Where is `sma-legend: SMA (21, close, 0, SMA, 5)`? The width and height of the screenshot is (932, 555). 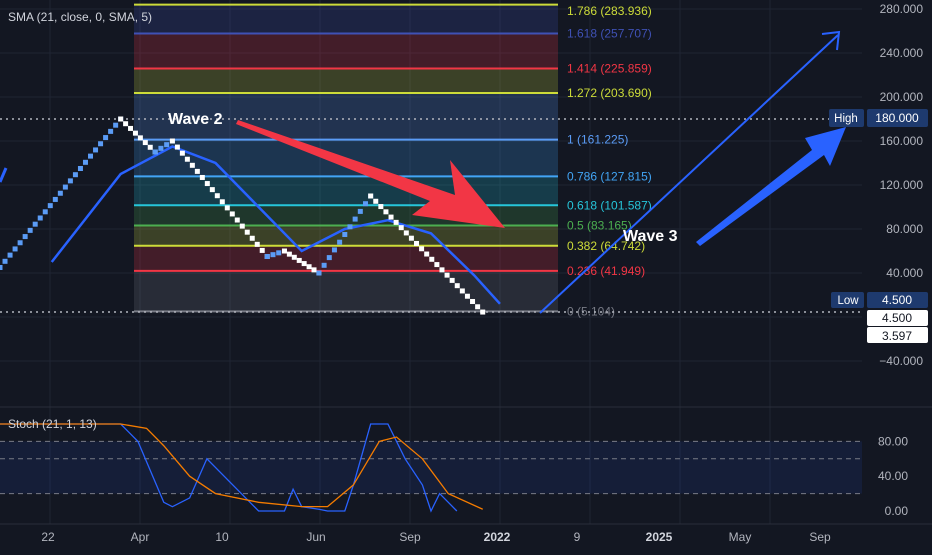 sma-legend: SMA (21, close, 0, SMA, 5) is located at coordinates (80, 17).